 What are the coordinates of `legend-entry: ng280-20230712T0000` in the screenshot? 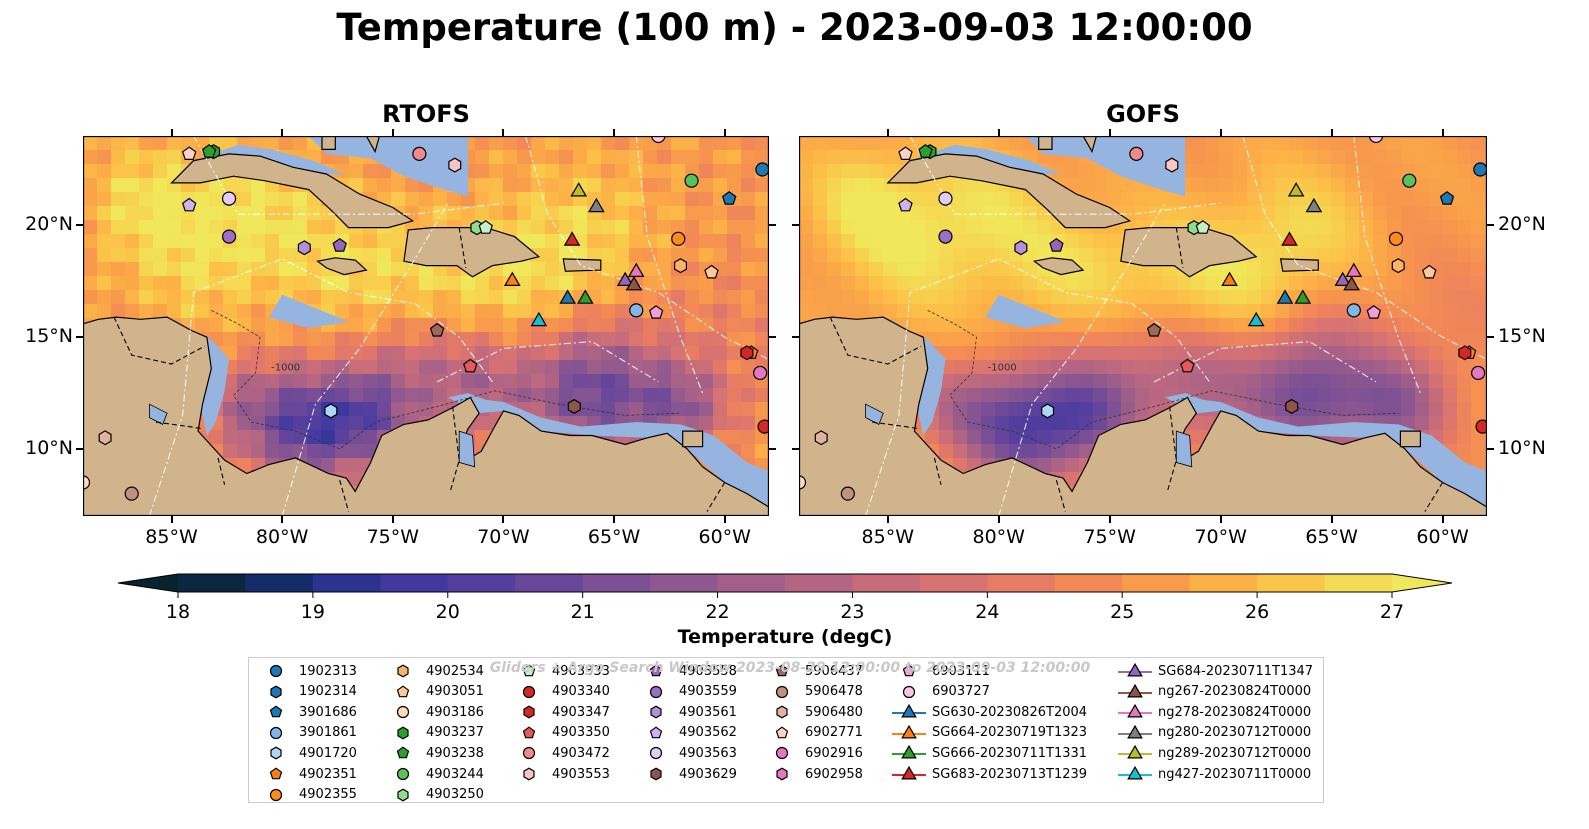 It's located at (1214, 733).